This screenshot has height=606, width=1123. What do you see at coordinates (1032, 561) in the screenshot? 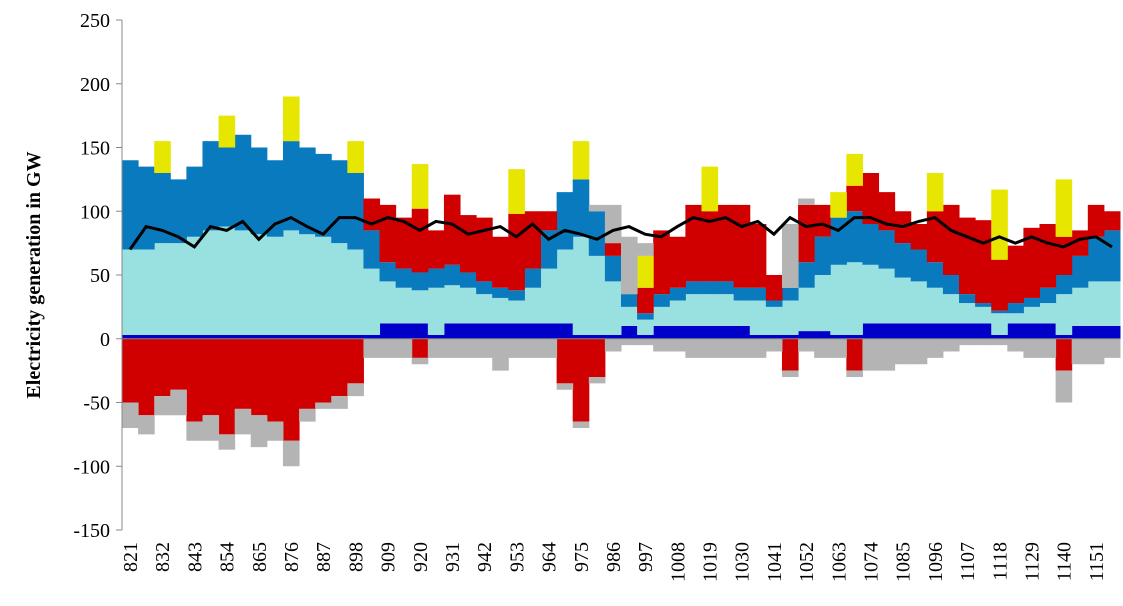
I see `x-tick-label: 1129` at bounding box center [1032, 561].